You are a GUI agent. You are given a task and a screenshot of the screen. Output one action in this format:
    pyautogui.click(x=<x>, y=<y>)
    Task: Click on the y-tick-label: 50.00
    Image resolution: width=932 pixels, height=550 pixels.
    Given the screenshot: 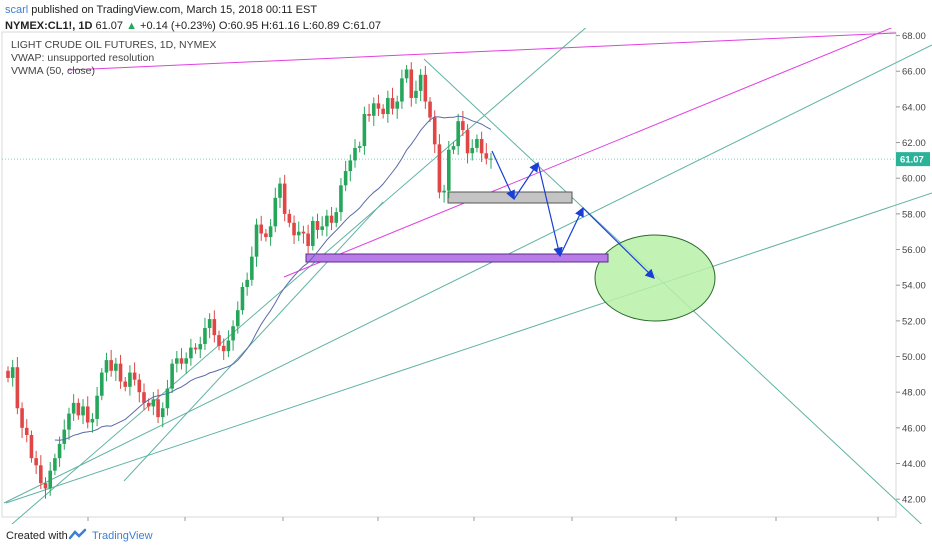 What is the action you would take?
    pyautogui.click(x=914, y=357)
    